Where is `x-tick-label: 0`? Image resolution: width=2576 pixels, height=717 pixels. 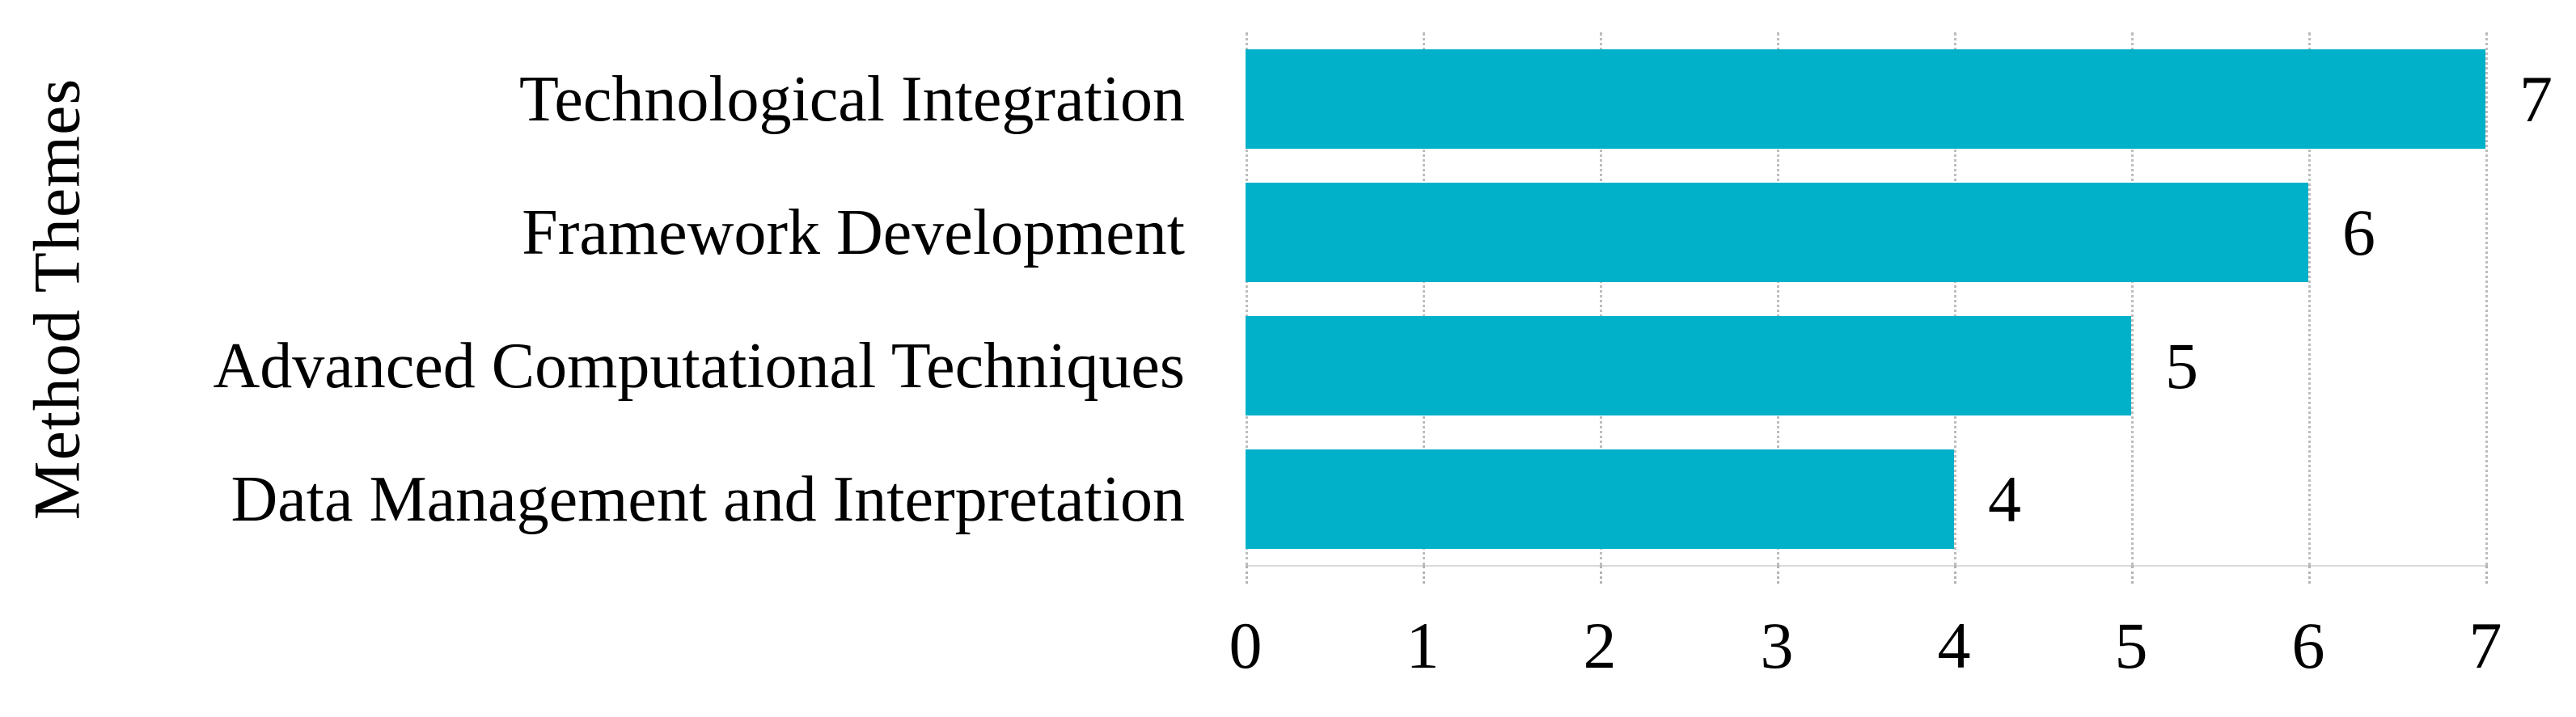
x-tick-label: 0 is located at coordinates (1246, 645).